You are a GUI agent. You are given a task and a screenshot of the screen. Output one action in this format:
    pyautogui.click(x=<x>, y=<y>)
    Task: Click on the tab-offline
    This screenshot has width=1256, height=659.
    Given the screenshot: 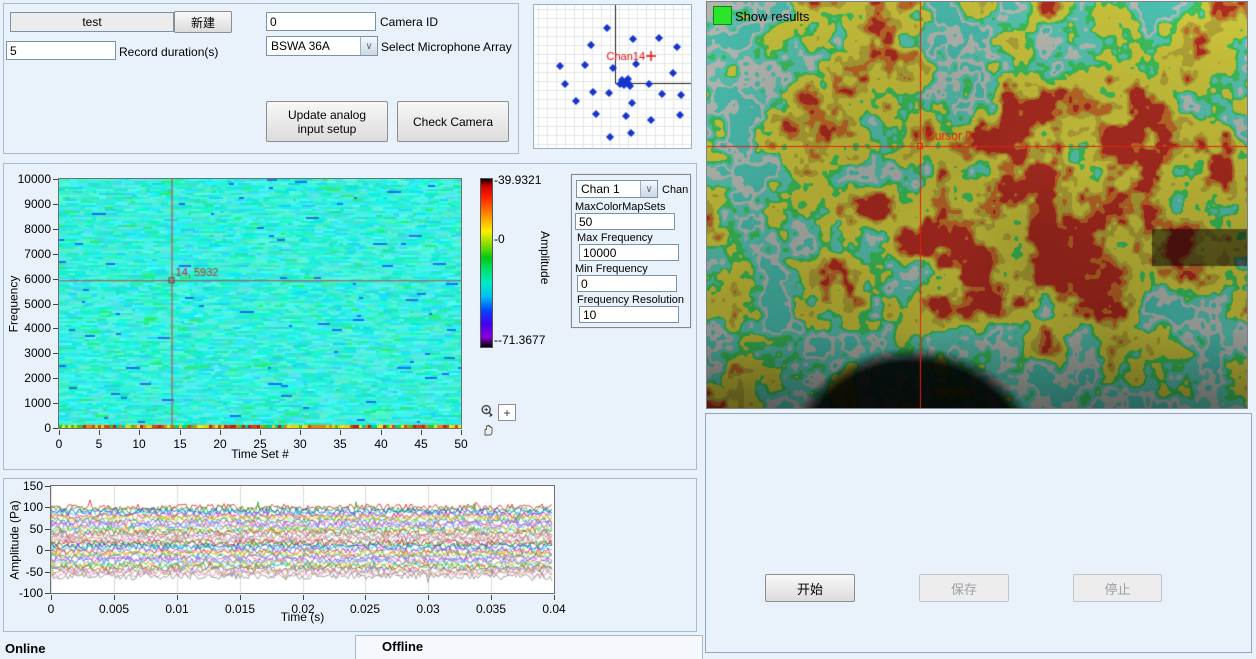 What is the action you would take?
    pyautogui.click(x=529, y=647)
    